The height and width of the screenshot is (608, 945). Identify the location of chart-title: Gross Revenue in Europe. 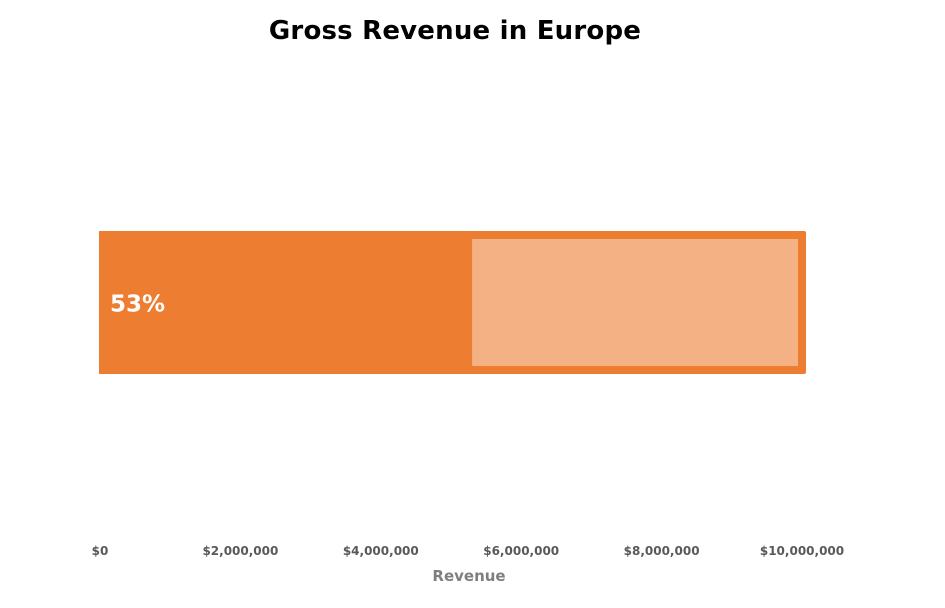
(455, 31).